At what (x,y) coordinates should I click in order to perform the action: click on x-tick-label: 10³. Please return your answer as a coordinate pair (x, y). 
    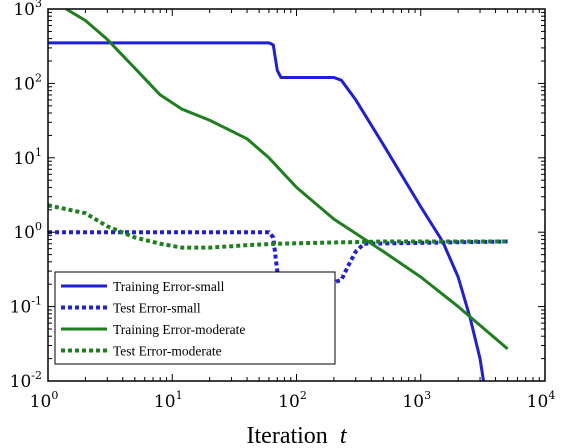
    Looking at the image, I should click on (416, 400).